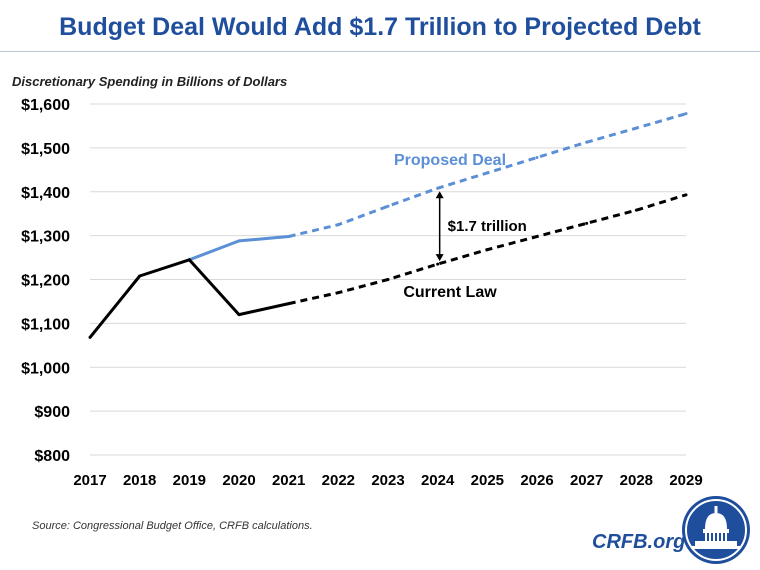 The height and width of the screenshot is (570, 760). Describe the element at coordinates (45, 324) in the screenshot. I see `y-tick-label: $1,100` at that location.